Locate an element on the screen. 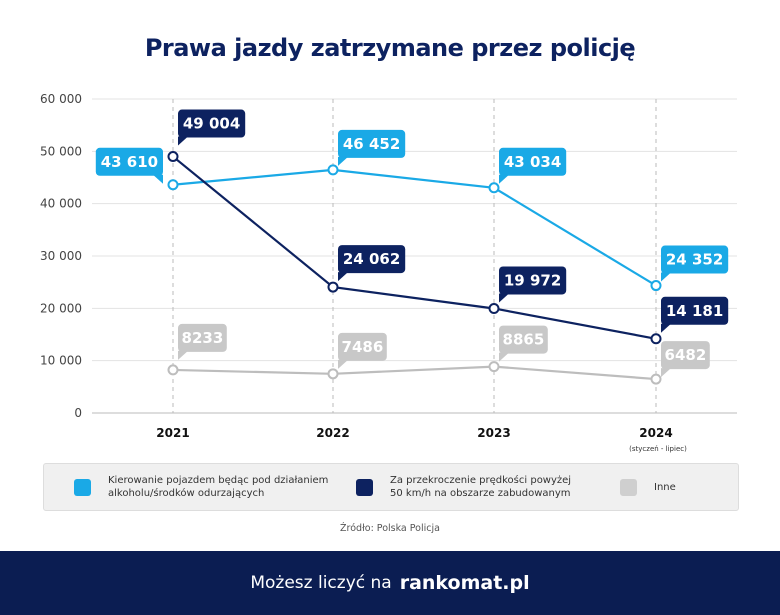  data-label-text: 24 062 is located at coordinates (371, 259).